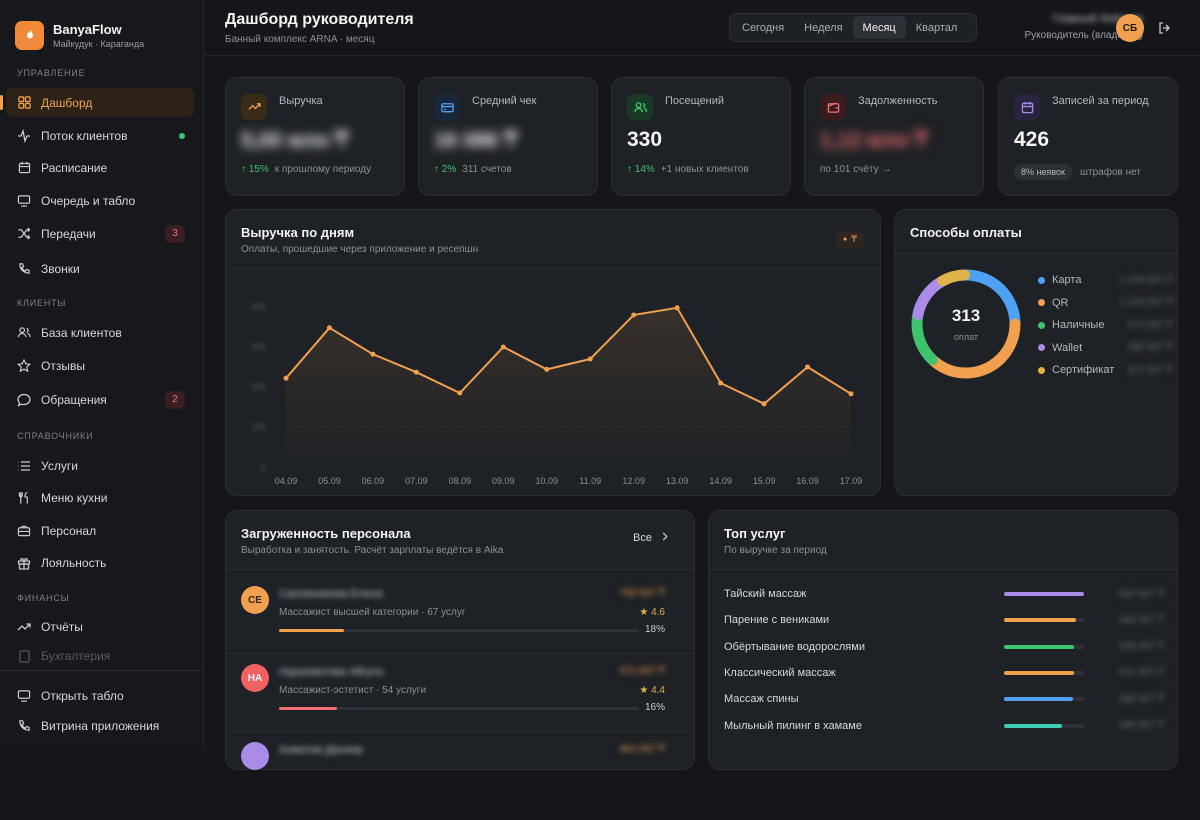 The width and height of the screenshot is (1200, 820). What do you see at coordinates (701, 136) in the screenshot?
I see `kpi-card-2: Посещений 330 ↑ 14% +1 новых клиентов` at bounding box center [701, 136].